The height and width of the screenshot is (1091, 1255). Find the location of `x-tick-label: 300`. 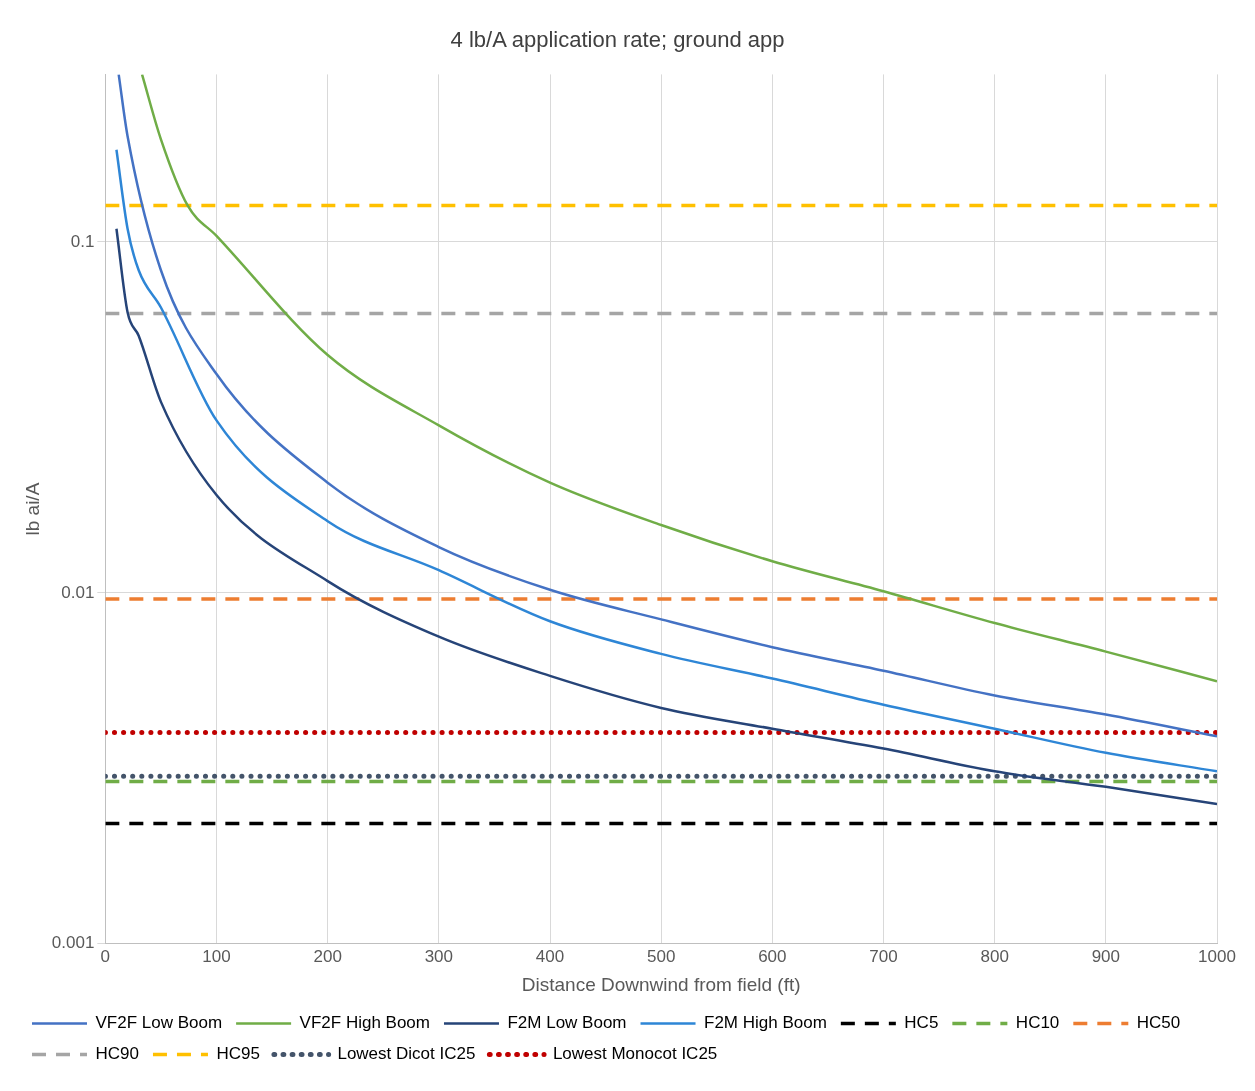

x-tick-label: 300 is located at coordinates (439, 956).